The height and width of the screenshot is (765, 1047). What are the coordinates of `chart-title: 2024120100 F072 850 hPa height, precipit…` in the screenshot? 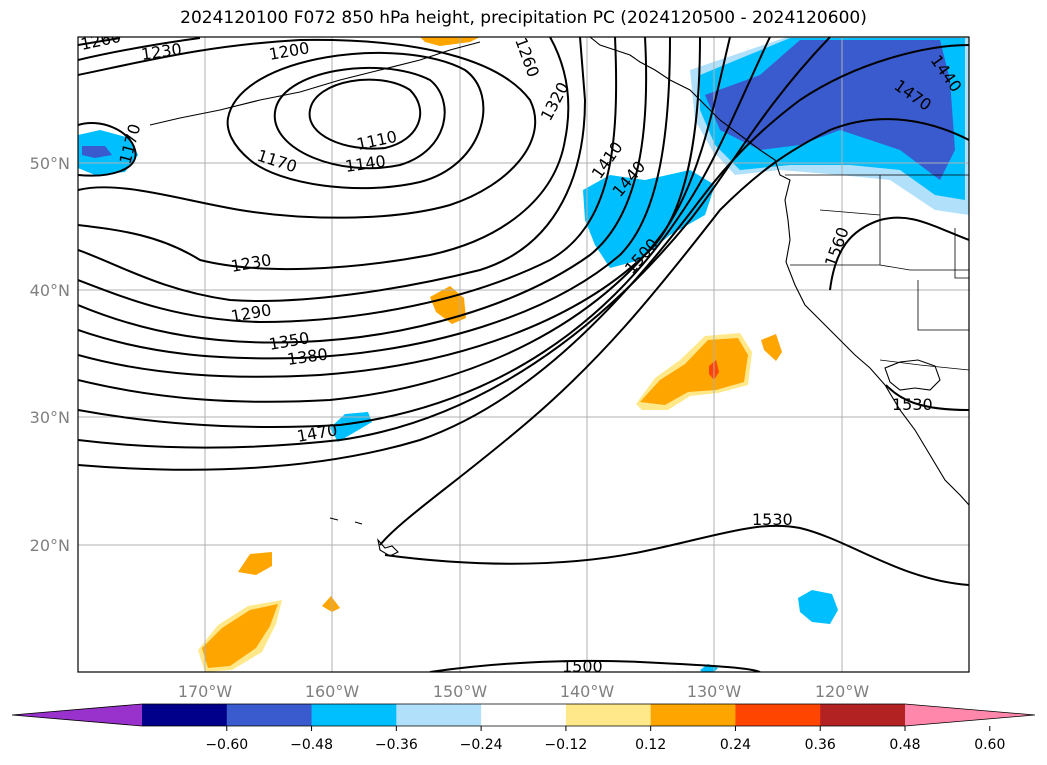 It's located at (523, 18).